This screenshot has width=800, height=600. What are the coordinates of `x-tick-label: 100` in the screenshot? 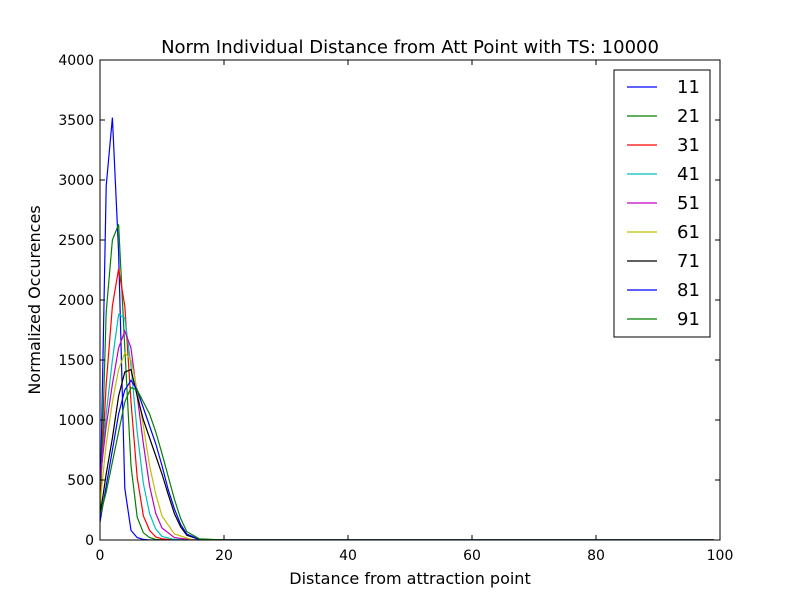 It's located at (720, 556).